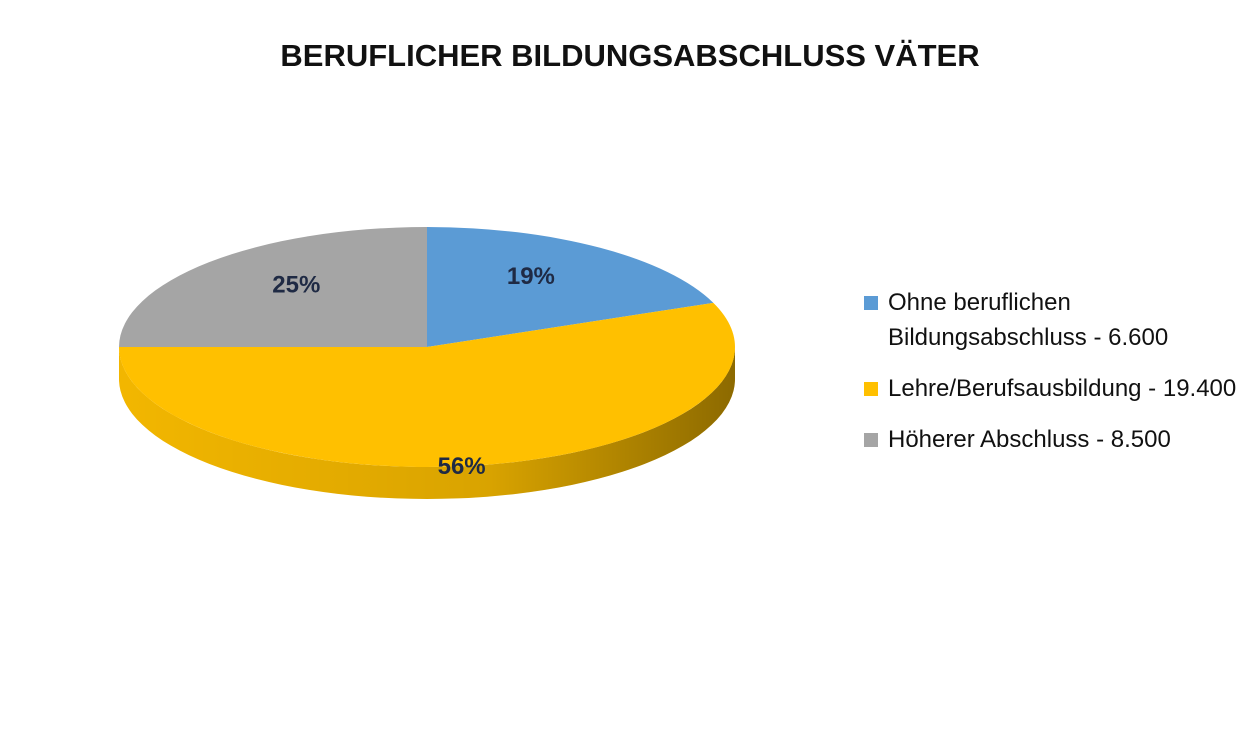 This screenshot has width=1260, height=754. I want to click on legend-item: Lehre/Berufsausbildung - 19.400, so click(1050, 388).